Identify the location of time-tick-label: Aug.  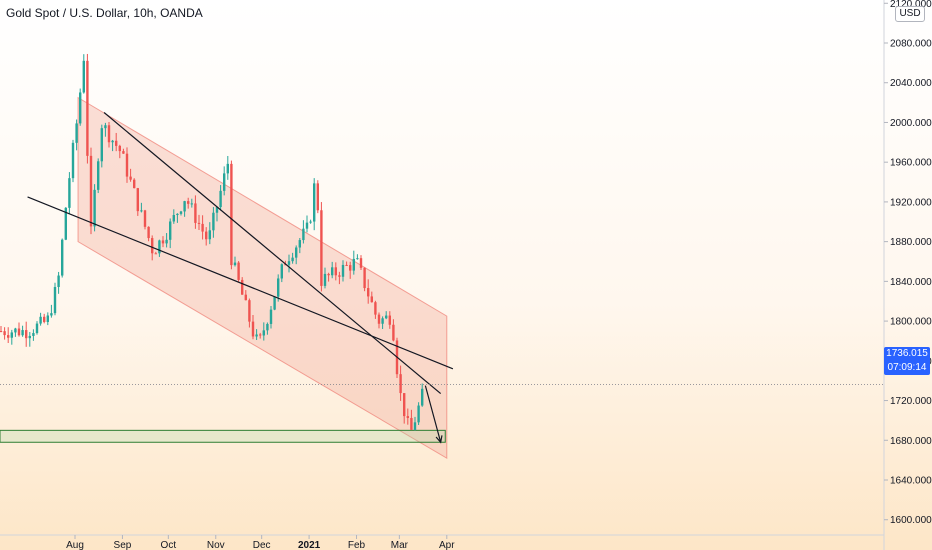
(75, 545).